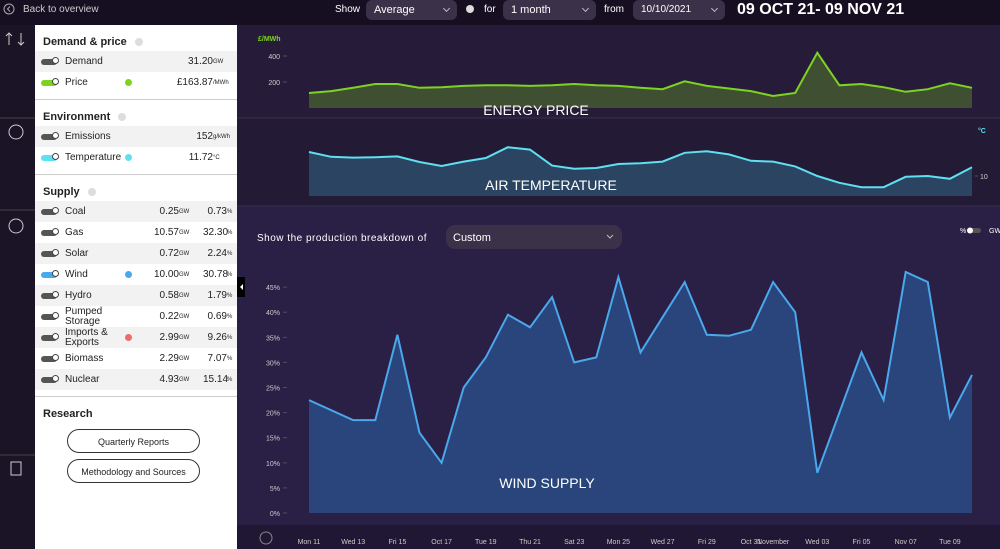 The width and height of the screenshot is (1000, 549). Describe the element at coordinates (862, 542) in the screenshot. I see `x-tick-label: Fri 05` at that location.